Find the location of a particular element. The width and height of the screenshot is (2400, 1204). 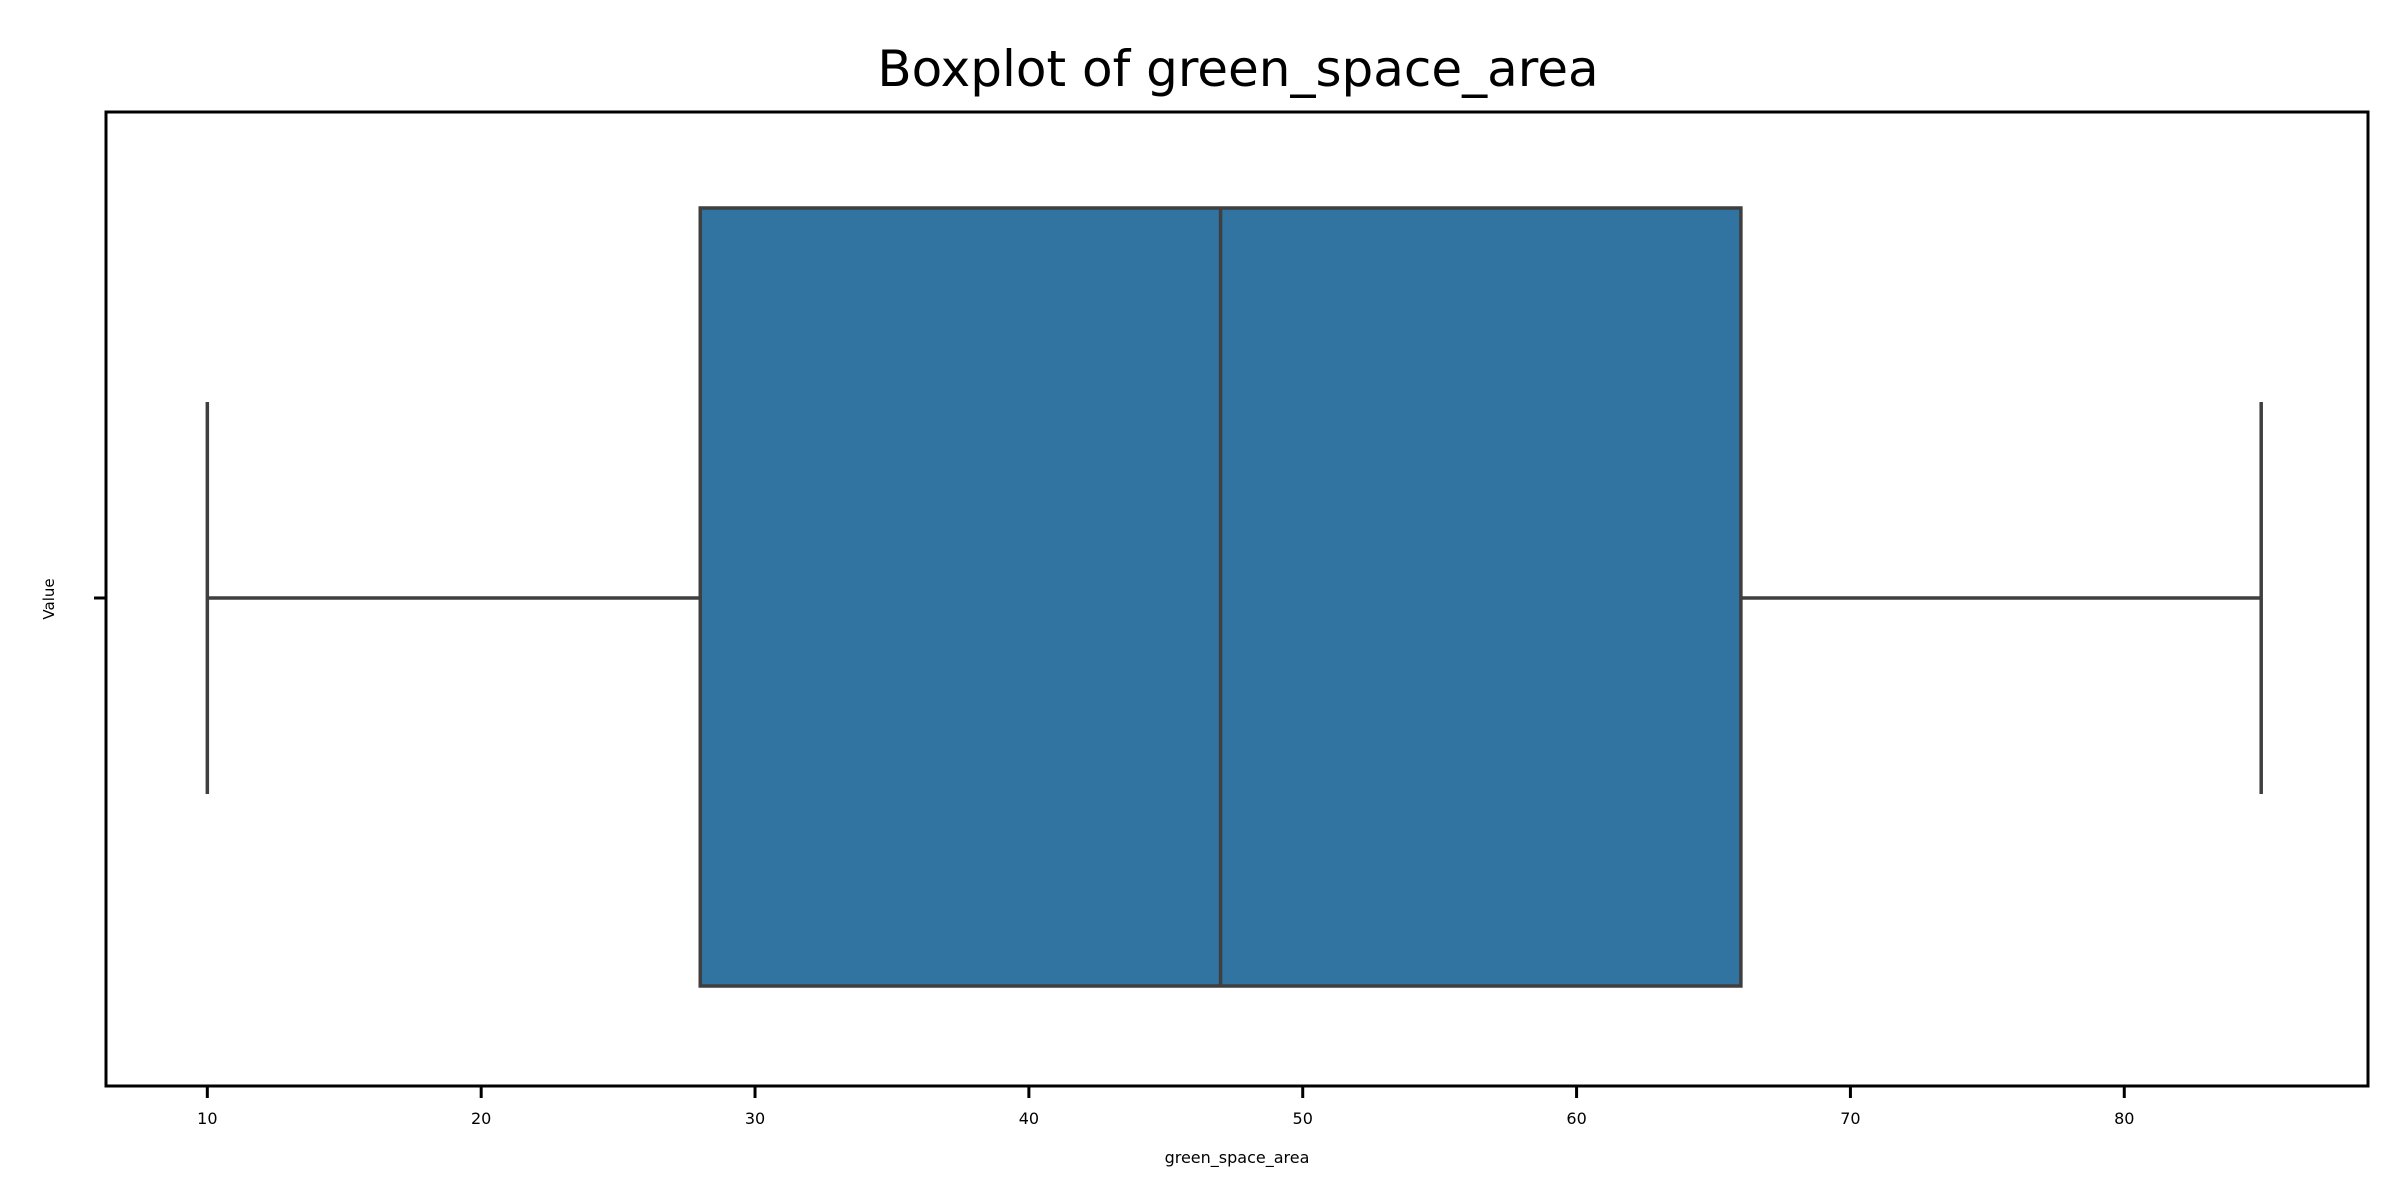

chart-title: Boxplot of green_space_area is located at coordinates (1237, 69).